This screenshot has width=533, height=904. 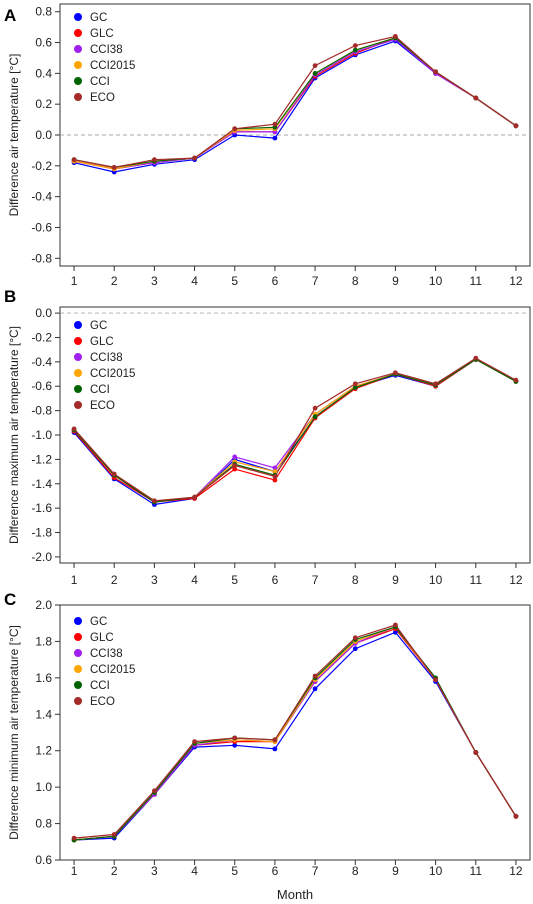 What do you see at coordinates (43, 104) in the screenshot?
I see `y-tick-label: 0.2` at bounding box center [43, 104].